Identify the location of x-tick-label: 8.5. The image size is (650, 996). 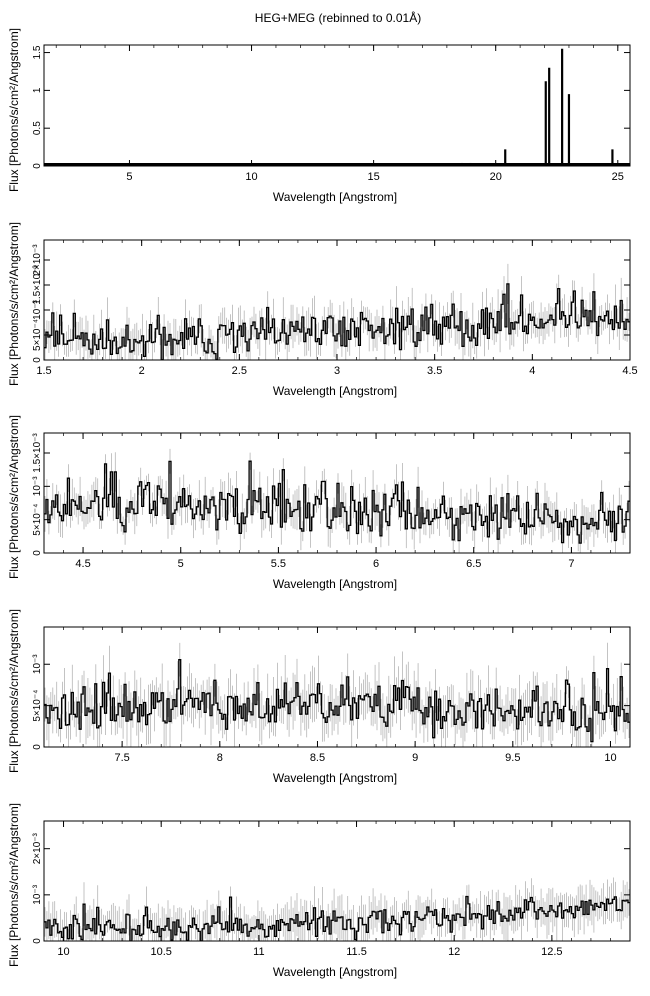
(317, 758).